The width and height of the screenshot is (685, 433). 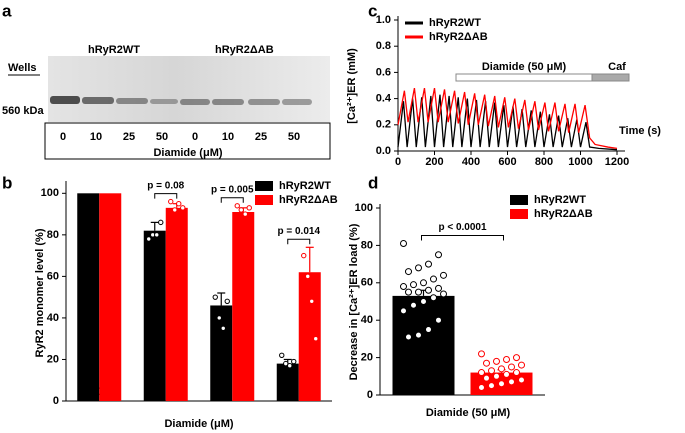 What do you see at coordinates (352, 86) in the screenshot?
I see `y-axis-label: [Ca²⁺]ER (mM)` at bounding box center [352, 86].